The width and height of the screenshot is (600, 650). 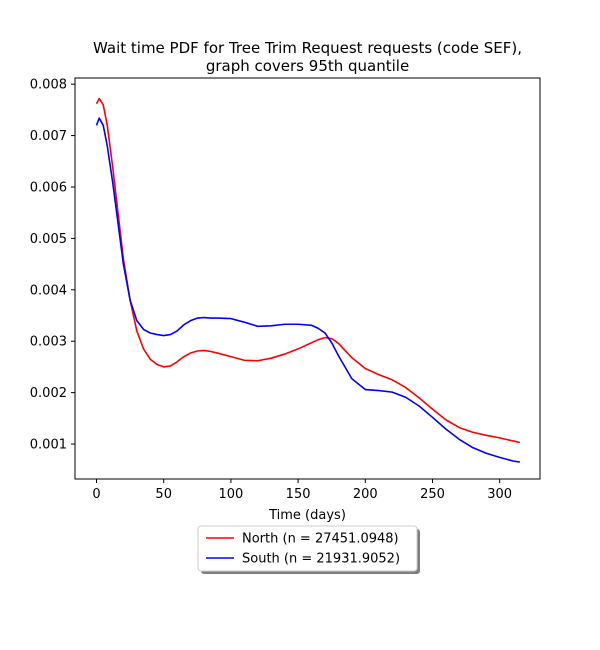 I want to click on x-tick-label: 150, so click(x=298, y=494).